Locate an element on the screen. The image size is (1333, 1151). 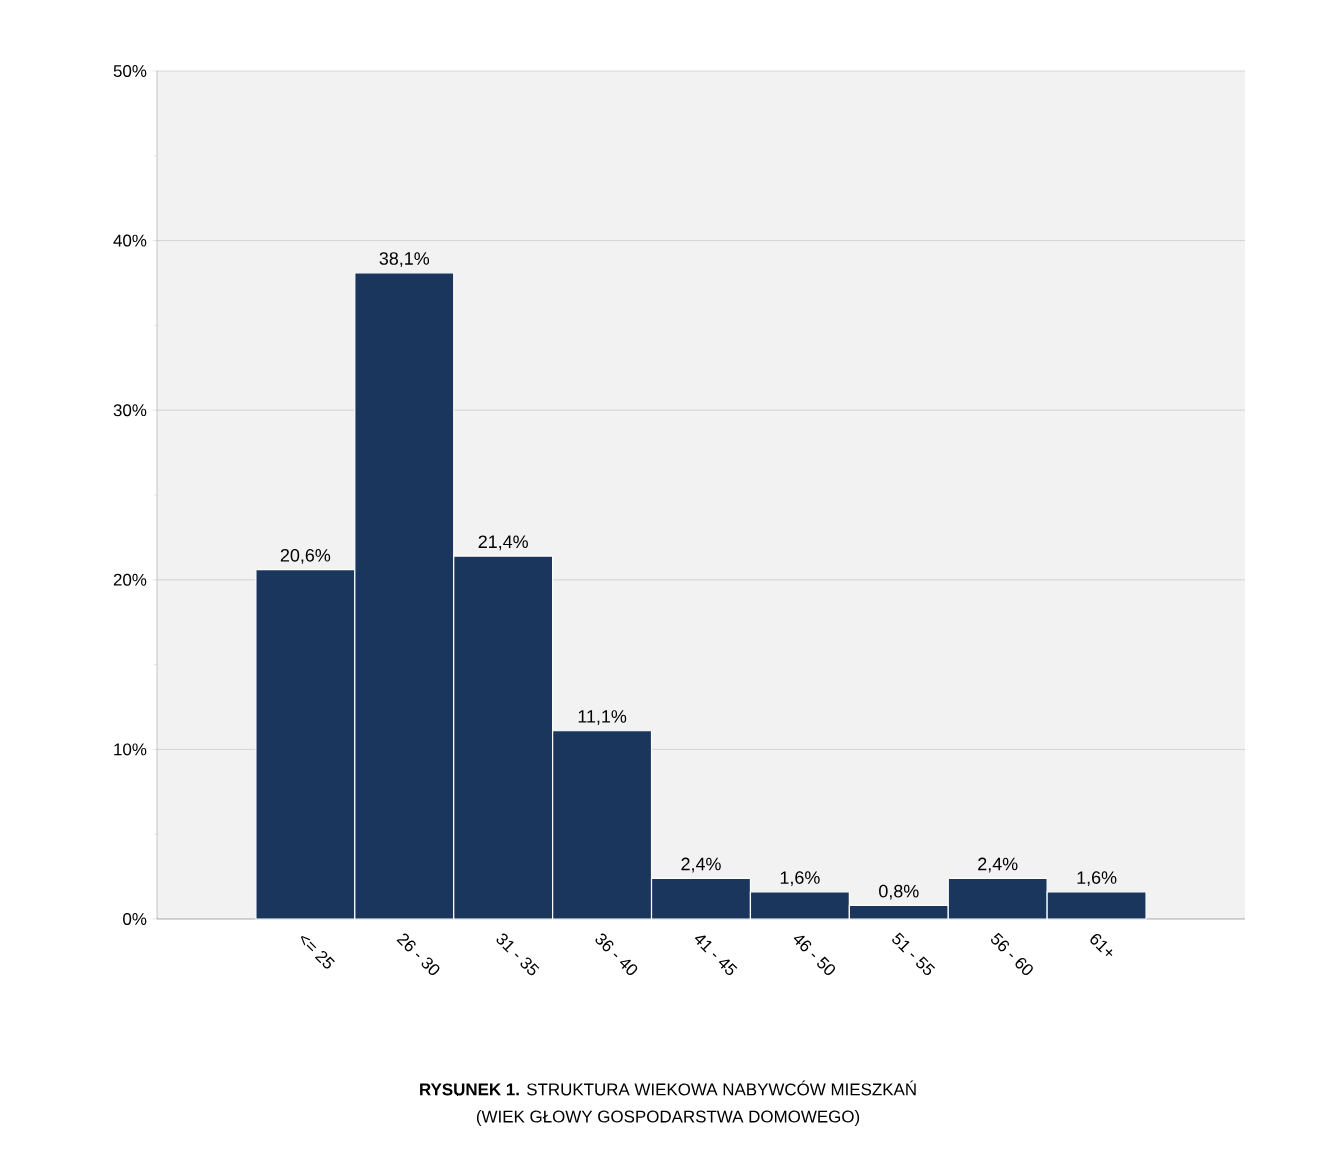
data-label: 21,4% is located at coordinates (503, 543).